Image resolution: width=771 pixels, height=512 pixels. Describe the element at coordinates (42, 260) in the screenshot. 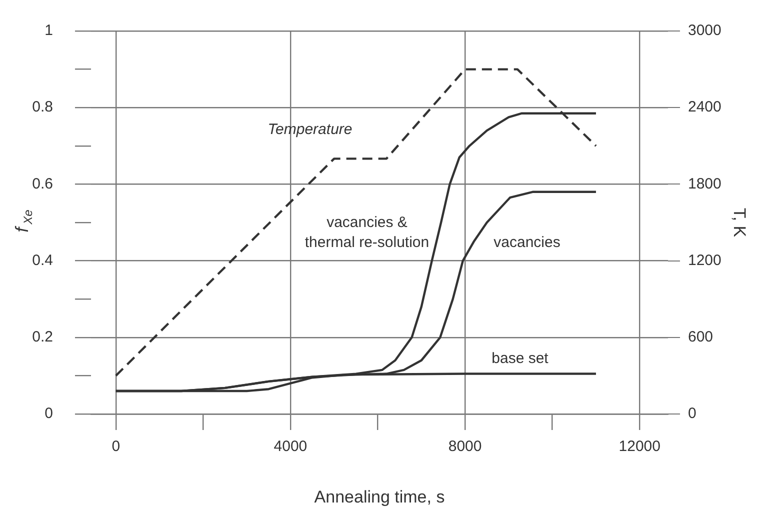

I see `y-tick-label: 0.4` at that location.